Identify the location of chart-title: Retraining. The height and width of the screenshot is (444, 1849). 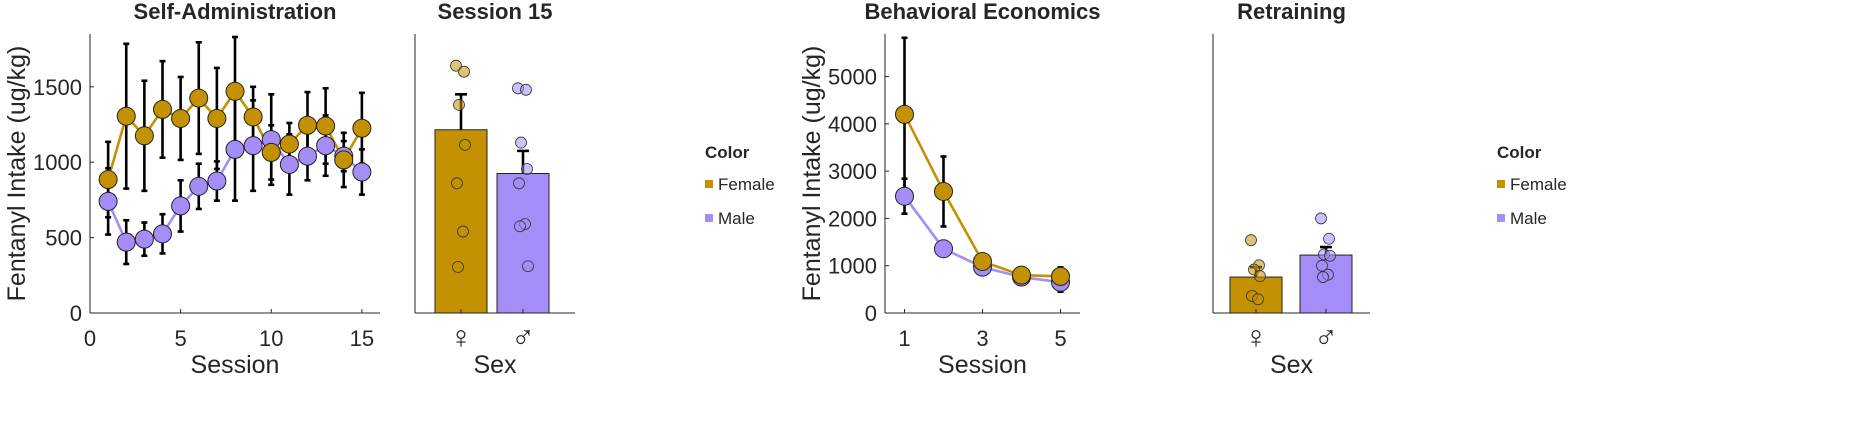
(1291, 12).